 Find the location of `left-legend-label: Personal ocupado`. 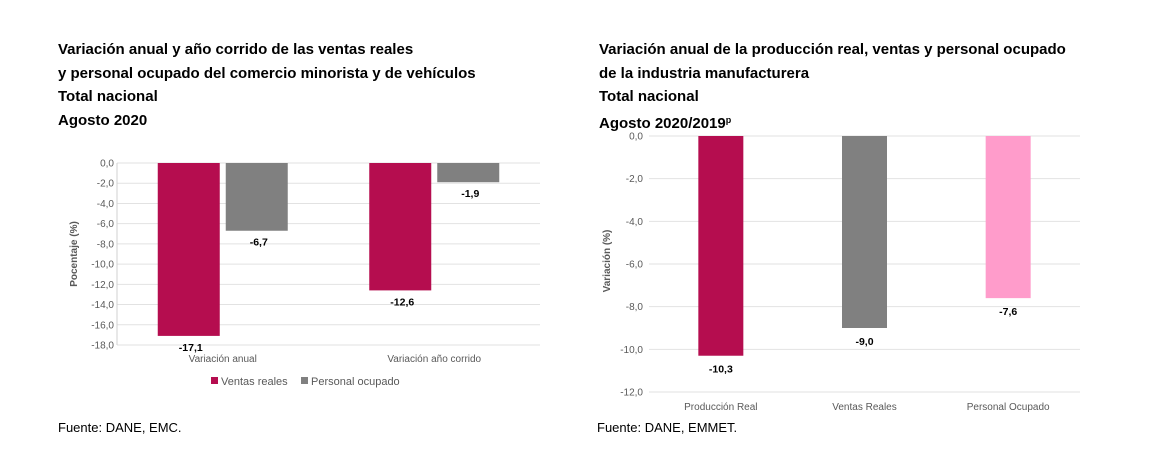

left-legend-label: Personal ocupado is located at coordinates (355, 382).